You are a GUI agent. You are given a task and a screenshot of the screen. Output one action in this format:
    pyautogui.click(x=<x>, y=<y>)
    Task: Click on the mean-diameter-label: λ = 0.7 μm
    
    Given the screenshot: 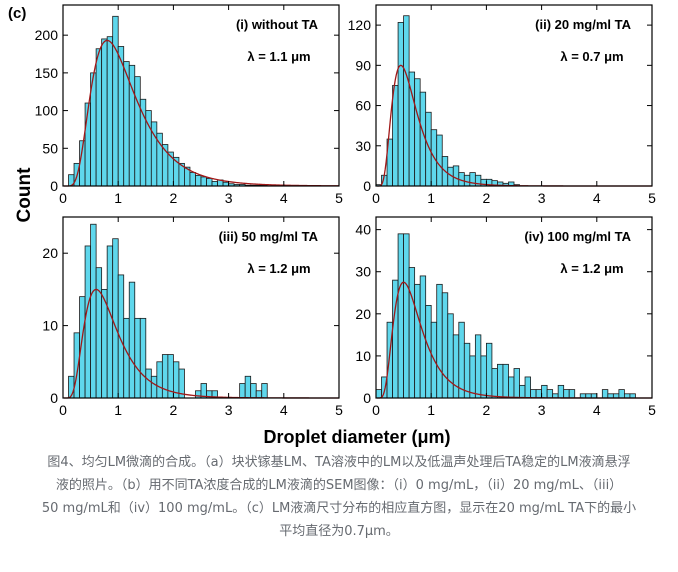 What is the action you would take?
    pyautogui.click(x=591, y=56)
    